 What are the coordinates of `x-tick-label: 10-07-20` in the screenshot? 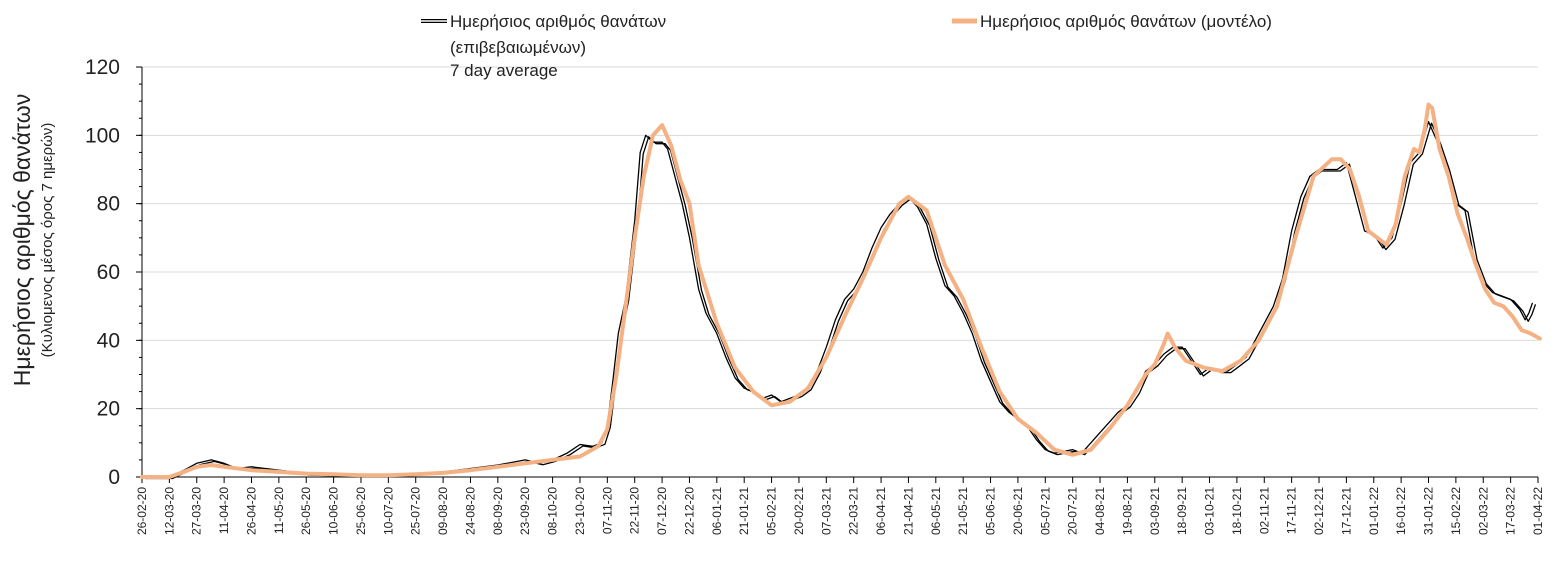 It's located at (388, 511).